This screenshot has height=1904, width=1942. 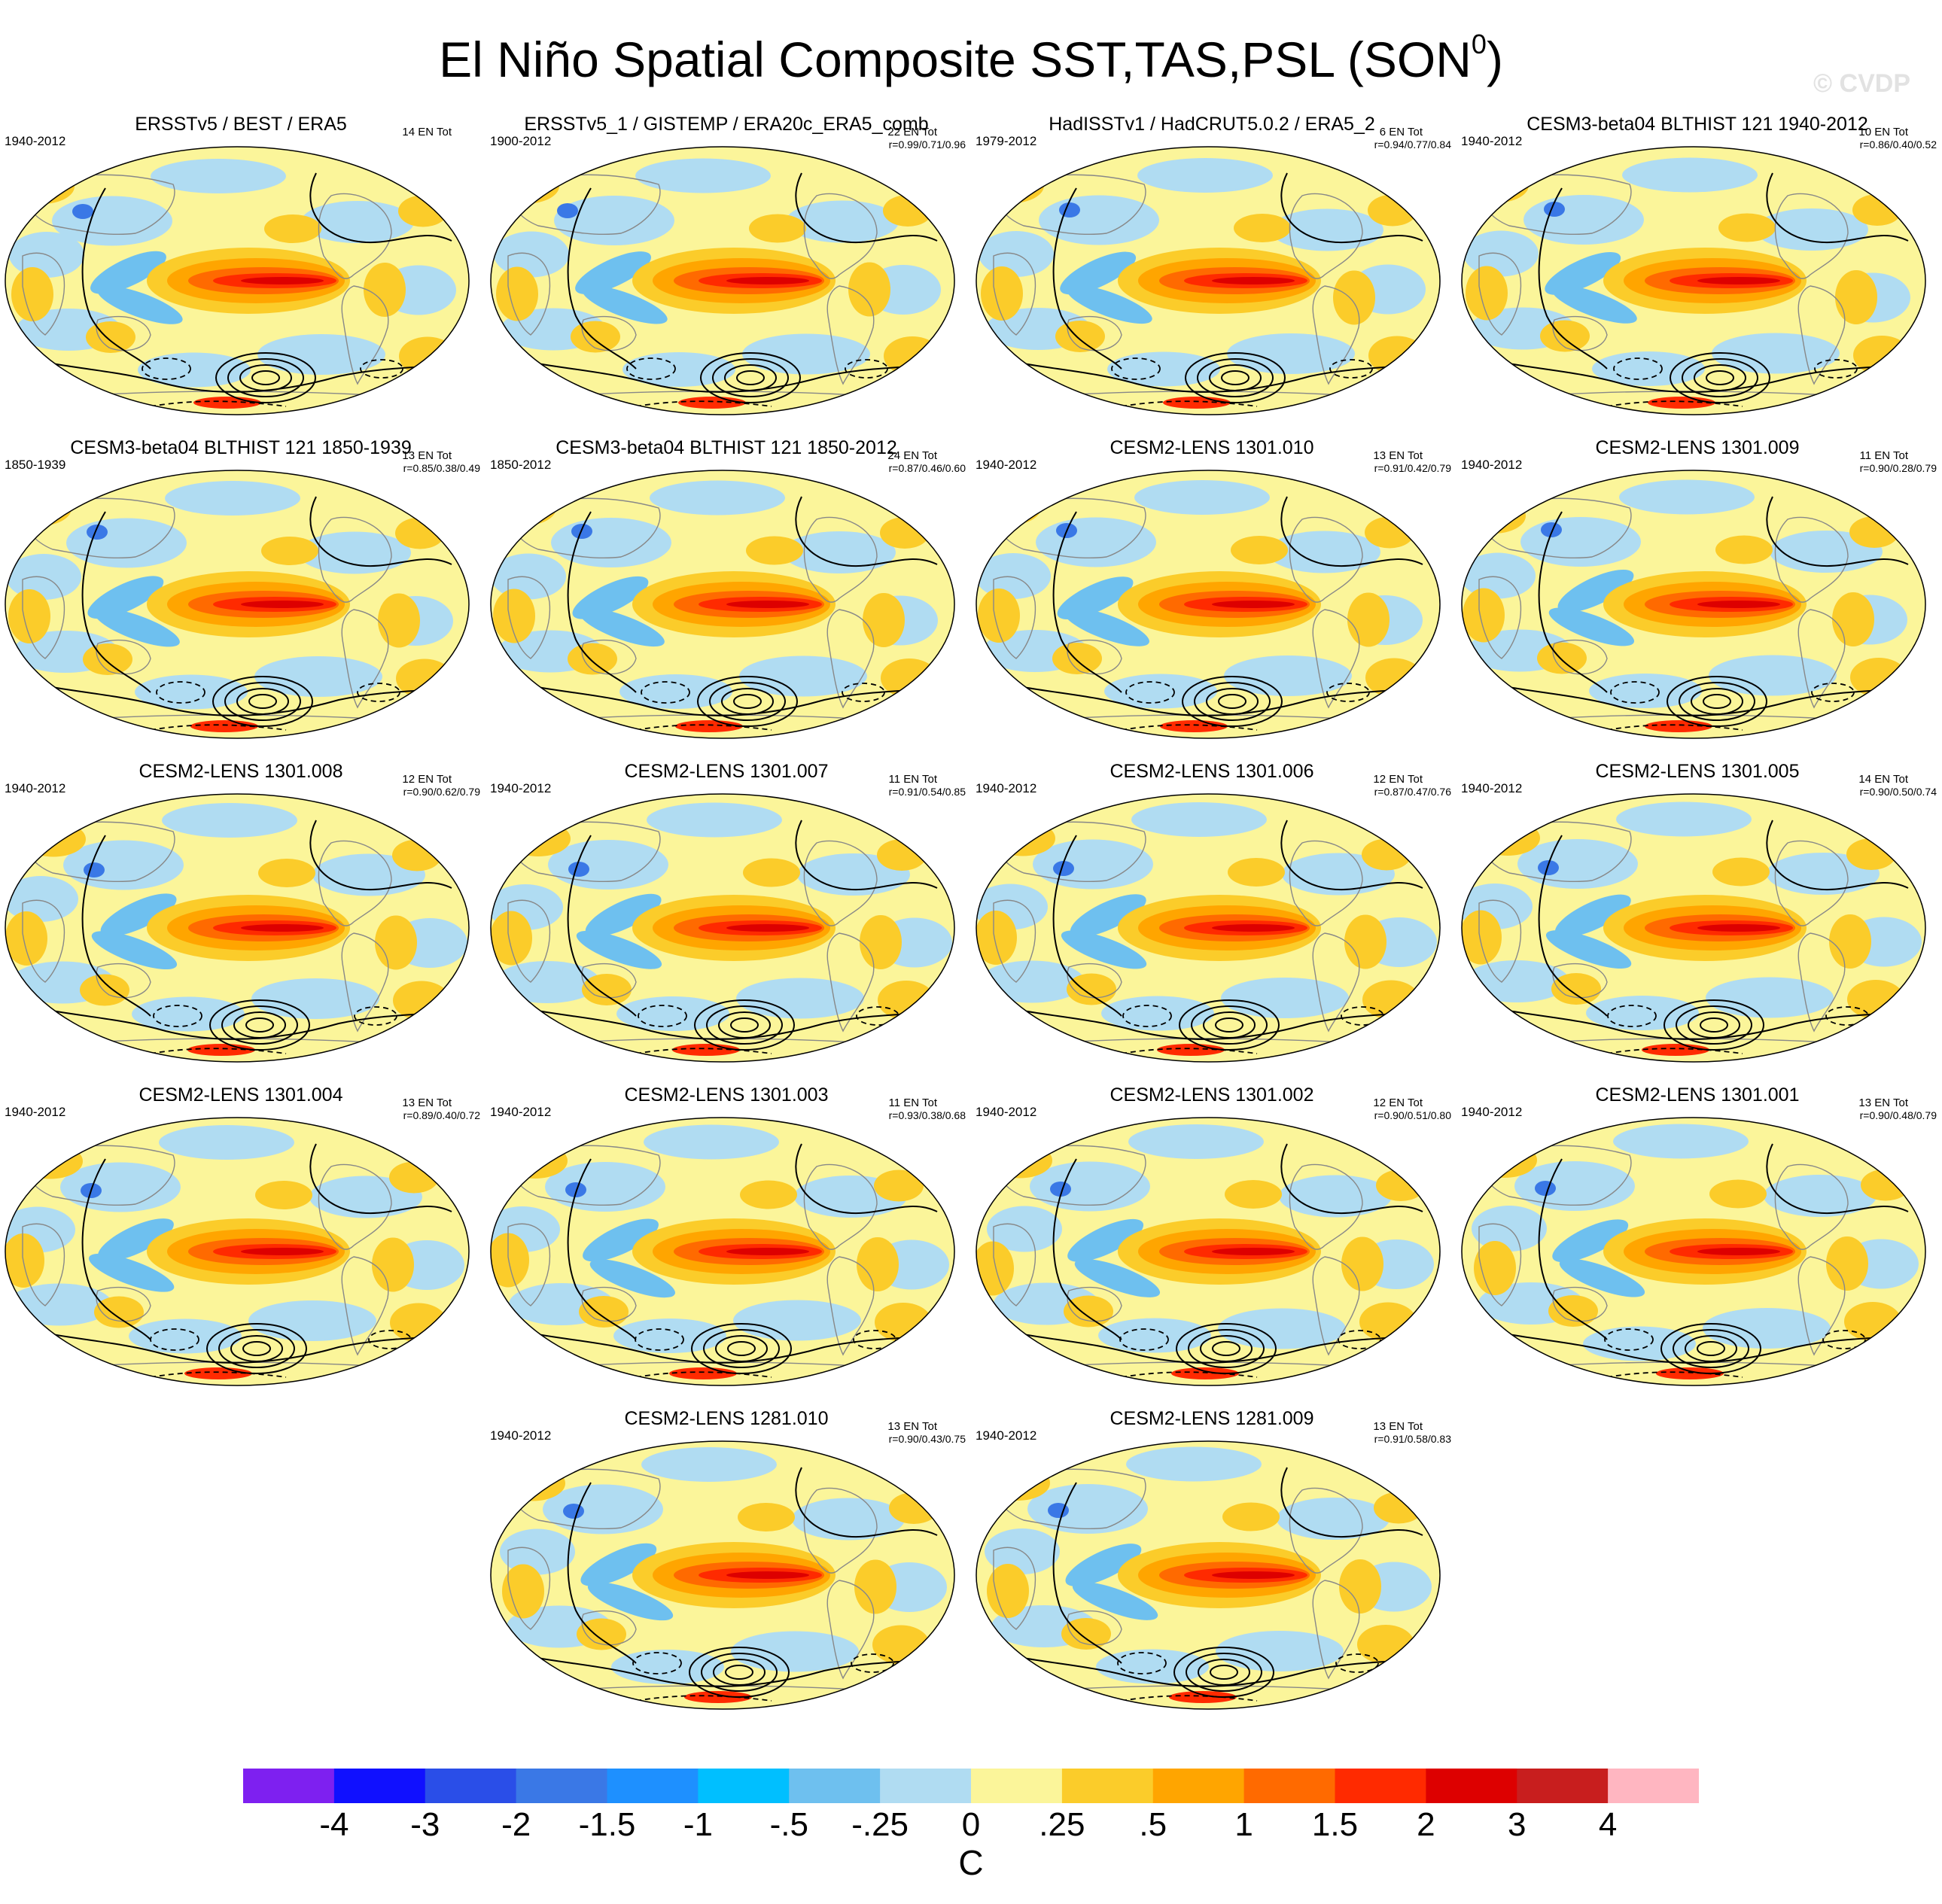 What do you see at coordinates (698, 1824) in the screenshot?
I see `colorbar-tick-label: -1` at bounding box center [698, 1824].